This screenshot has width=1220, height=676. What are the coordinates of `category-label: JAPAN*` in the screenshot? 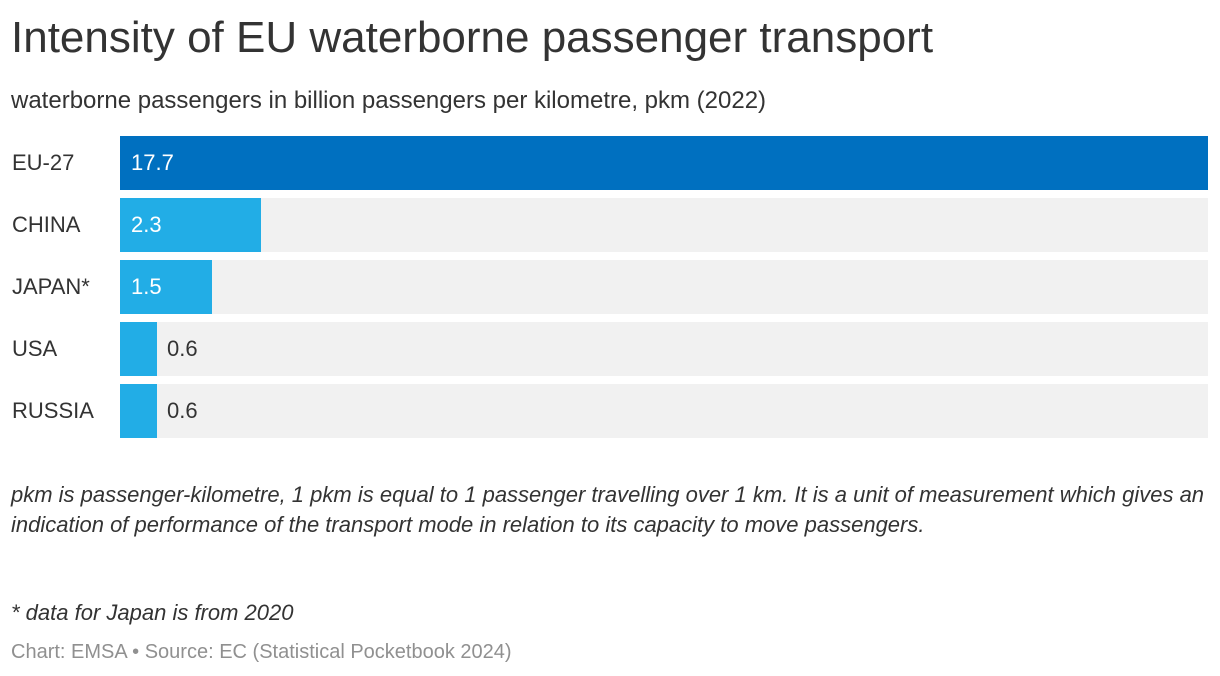 It's located at (51, 286).